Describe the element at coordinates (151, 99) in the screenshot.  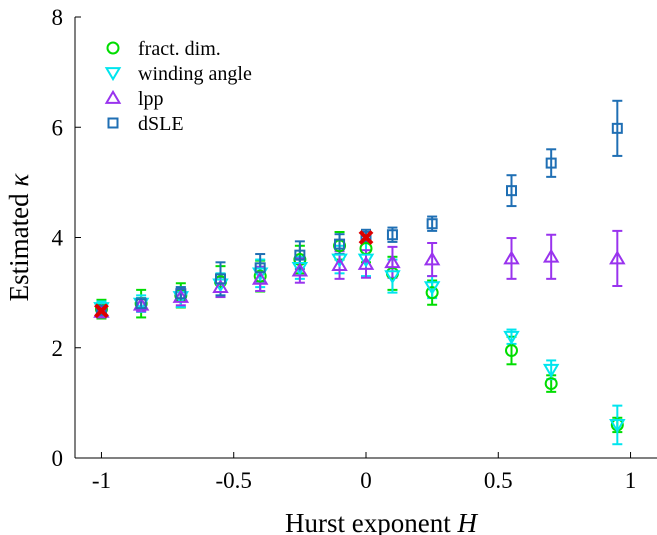
I see `legend-label-lpp: lpp` at that location.